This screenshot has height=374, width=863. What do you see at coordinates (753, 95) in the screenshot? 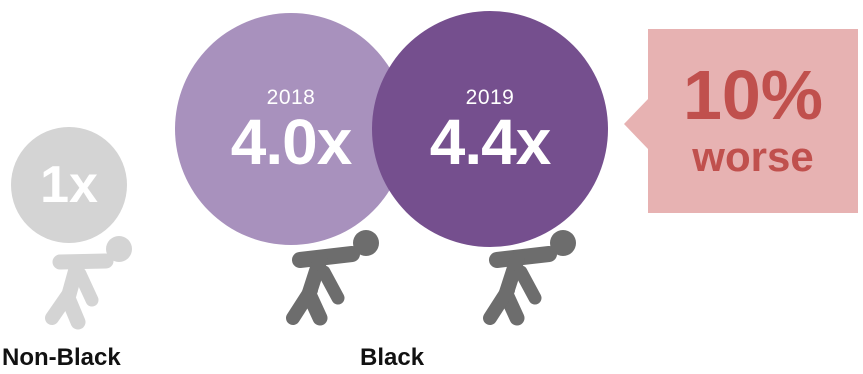
I see `callout-percent: 10%` at bounding box center [753, 95].